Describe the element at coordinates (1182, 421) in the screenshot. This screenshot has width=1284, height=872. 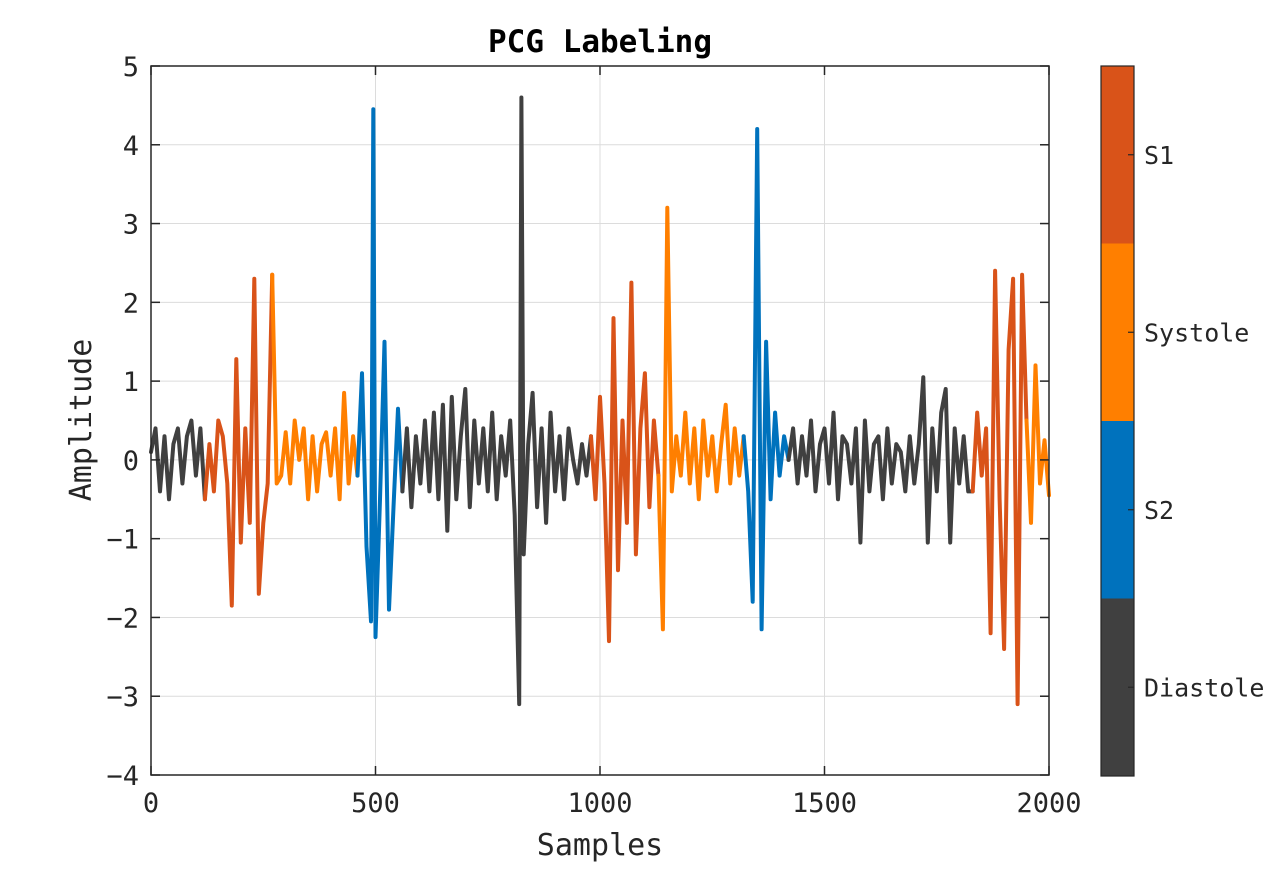
I see `colorbar: S1 Systole S2 Diastole` at that location.